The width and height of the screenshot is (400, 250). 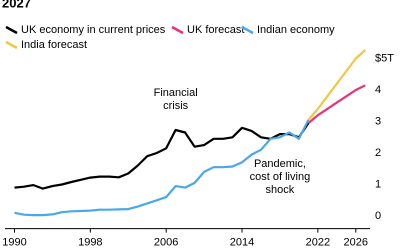 I want to click on annotation: Pandemic,, so click(x=280, y=164).